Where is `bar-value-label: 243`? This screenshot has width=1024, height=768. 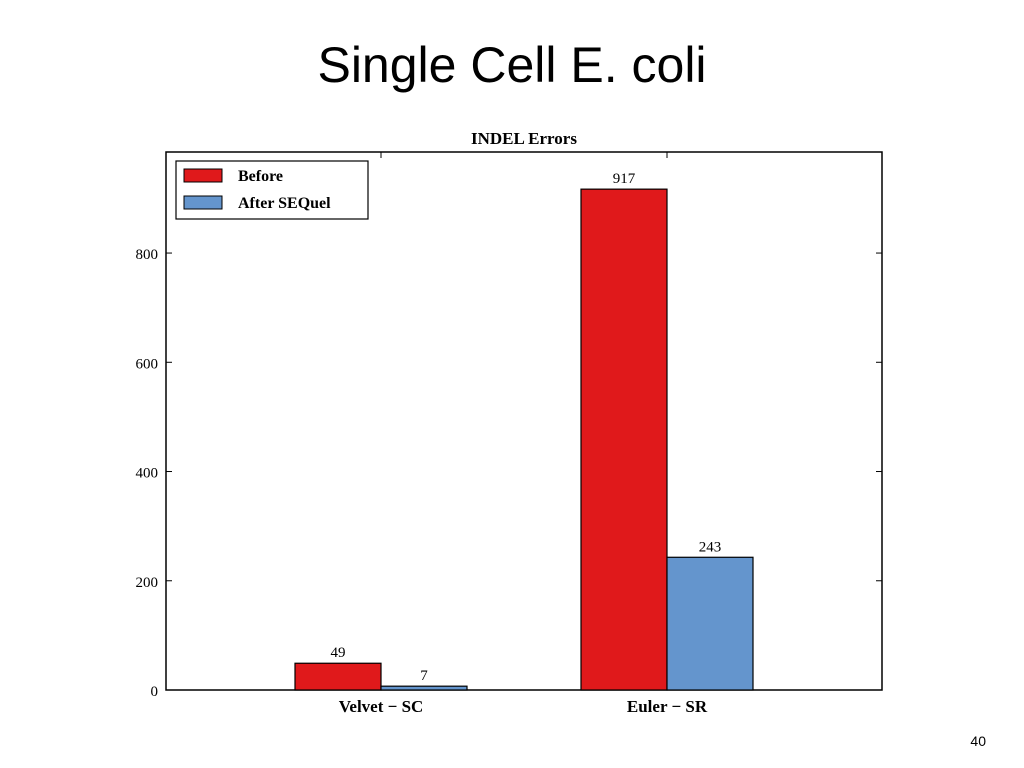 bar-value-label: 243 is located at coordinates (710, 547).